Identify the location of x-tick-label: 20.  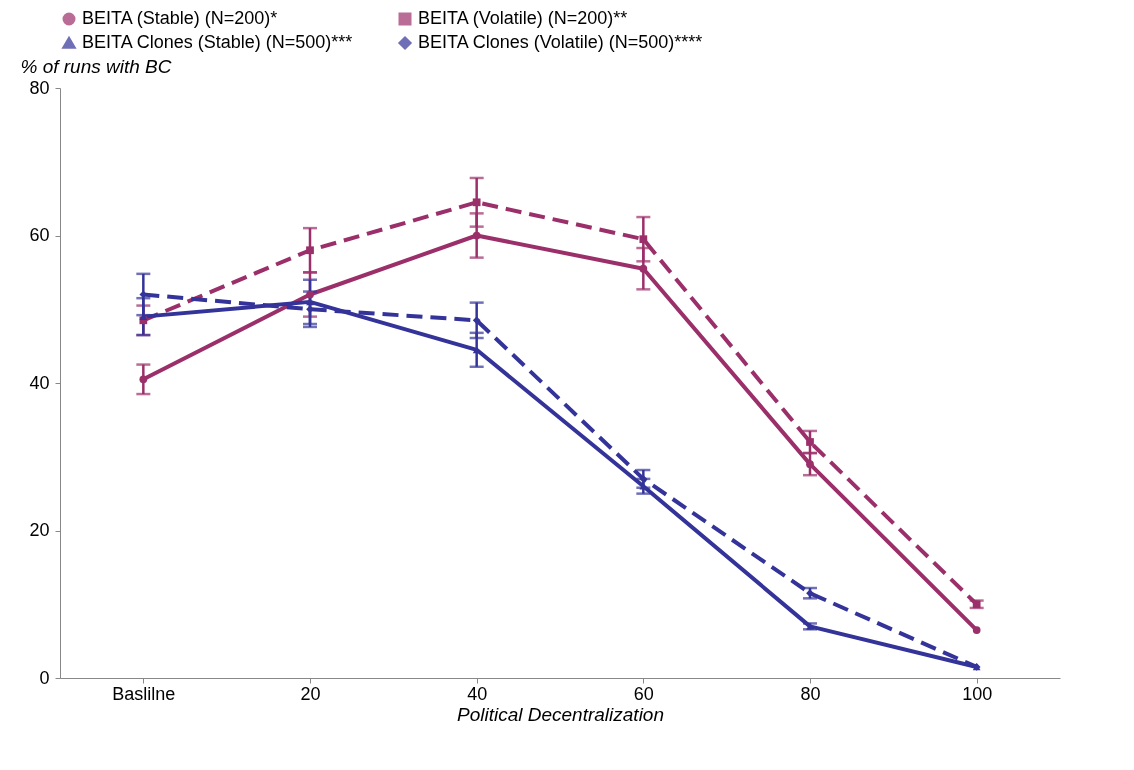
(310, 693).